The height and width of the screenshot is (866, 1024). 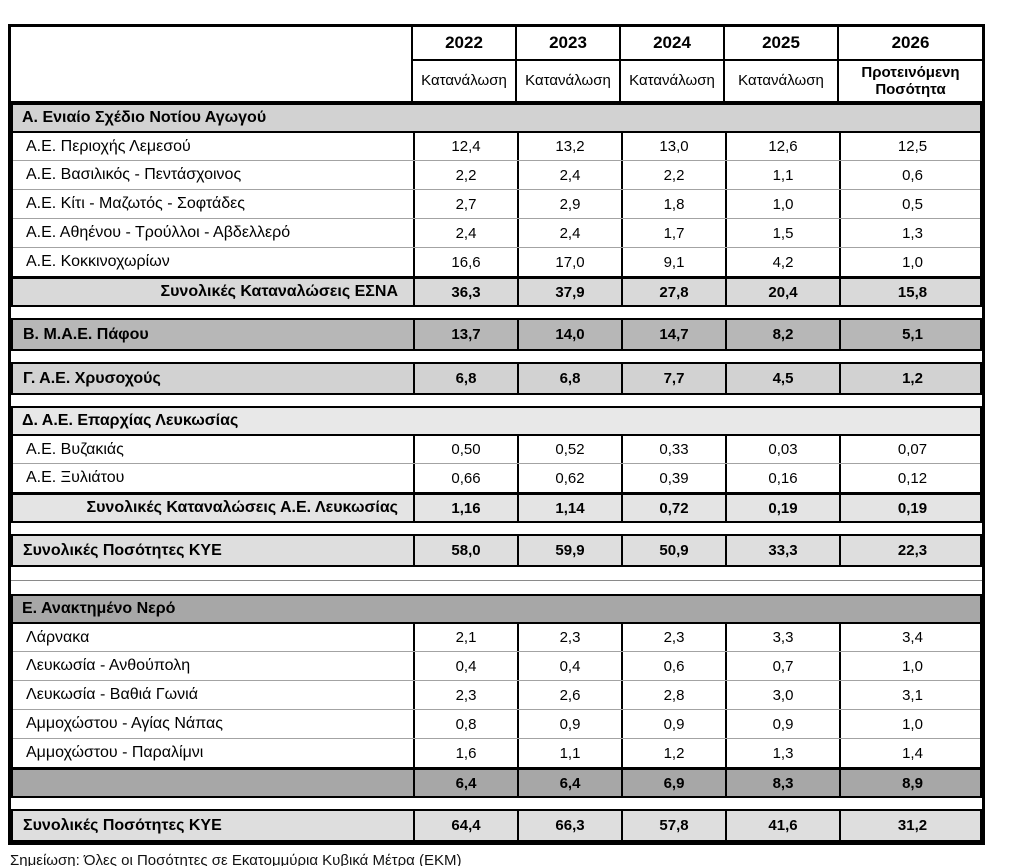 I want to click on value-cell: 1,16, so click(x=465, y=508).